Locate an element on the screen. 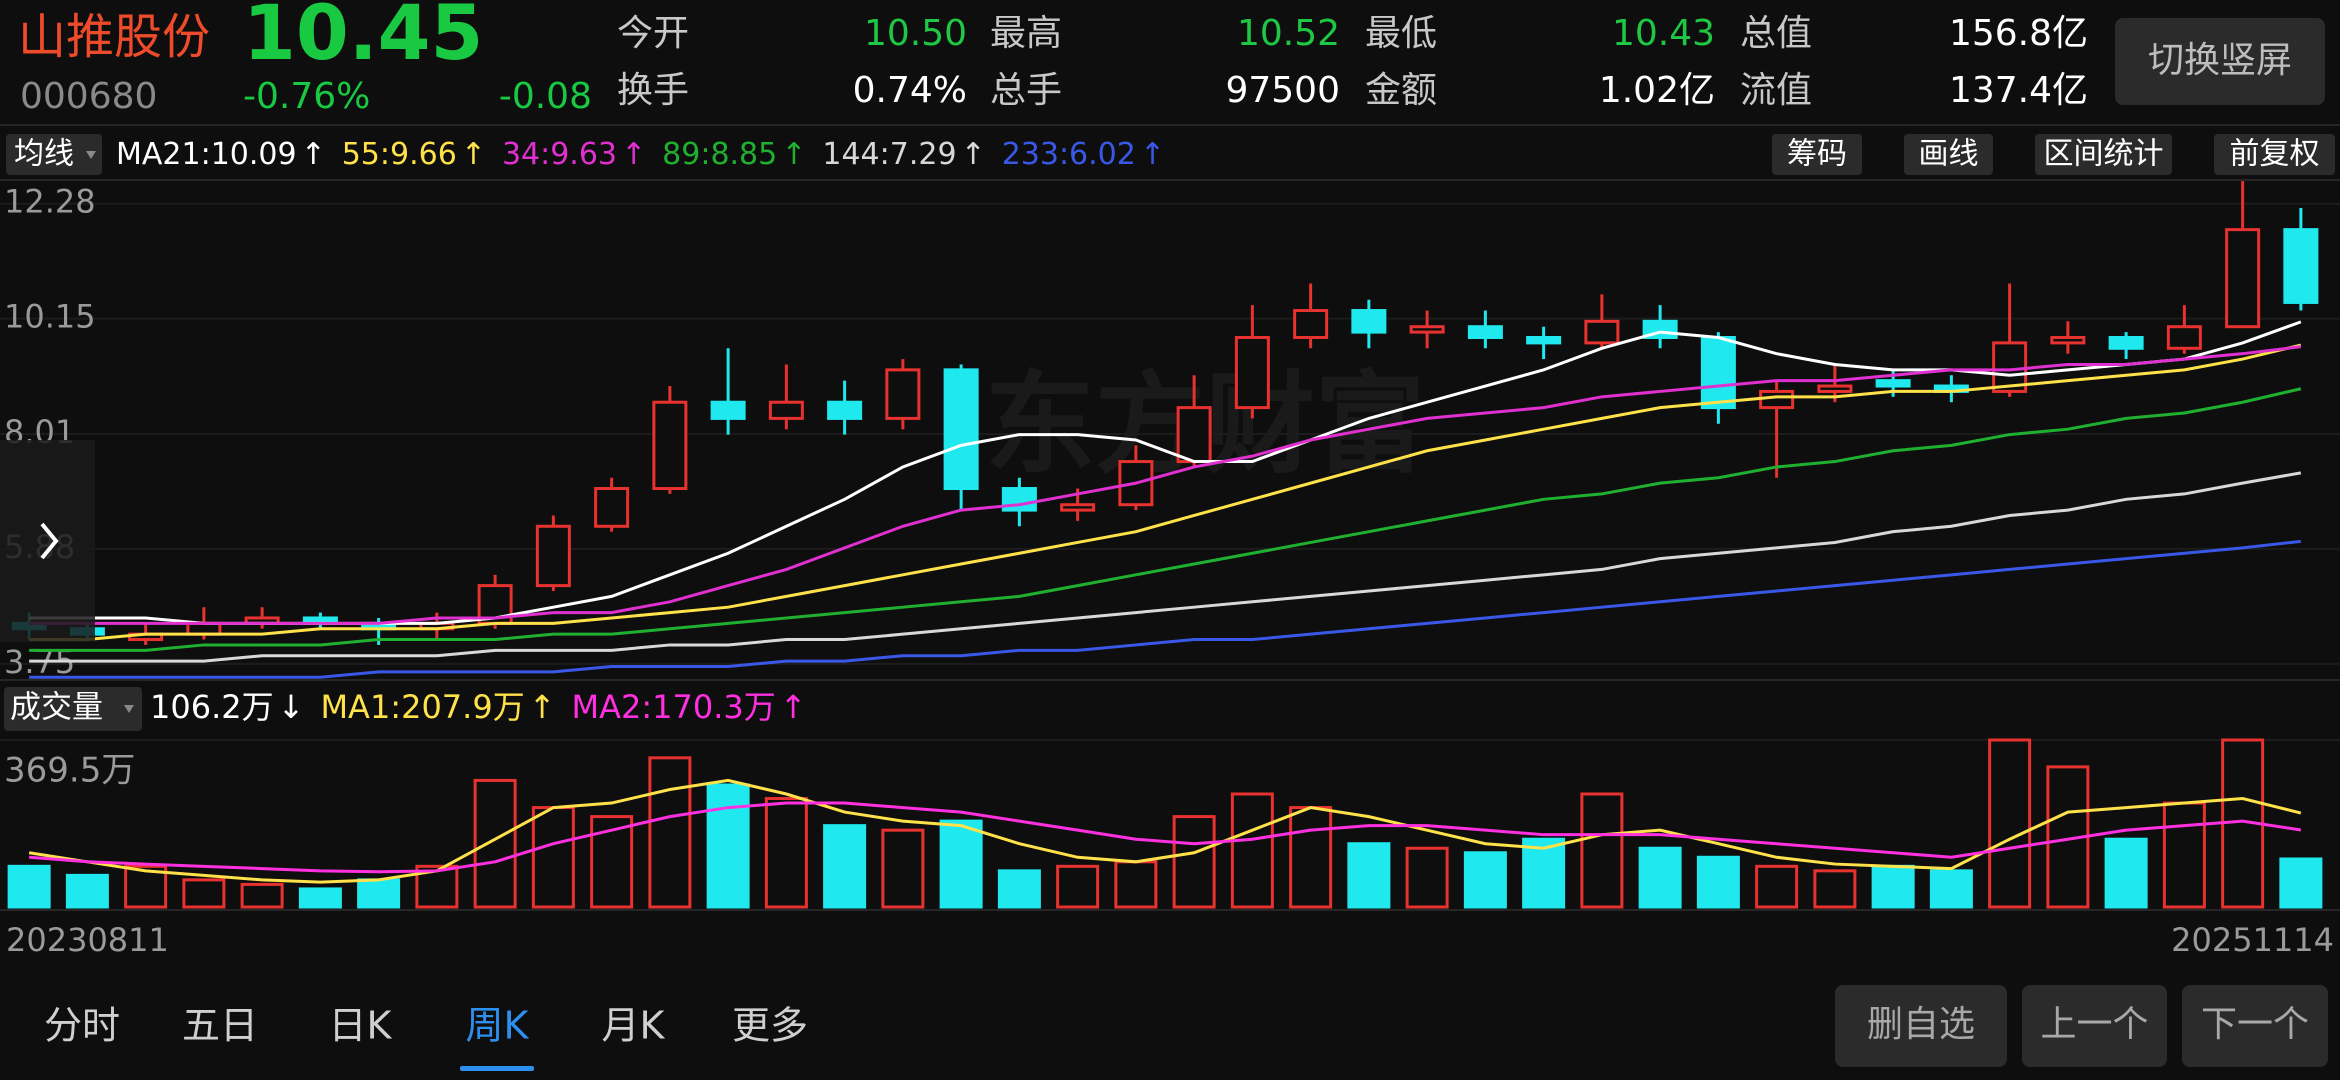 Image resolution: width=2340 pixels, height=1080 pixels. chevron-icon is located at coordinates (49, 541).